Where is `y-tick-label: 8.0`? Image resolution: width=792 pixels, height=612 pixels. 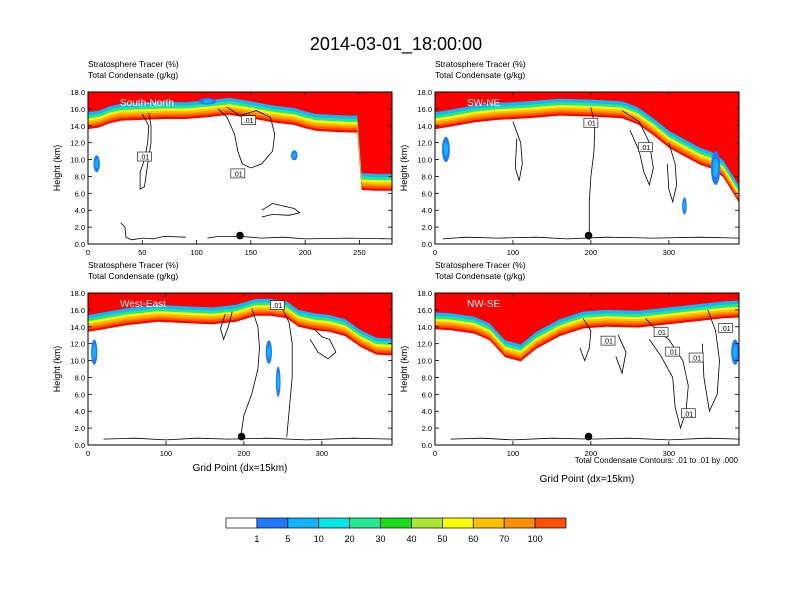 y-tick-label: 8.0 is located at coordinates (427, 377).